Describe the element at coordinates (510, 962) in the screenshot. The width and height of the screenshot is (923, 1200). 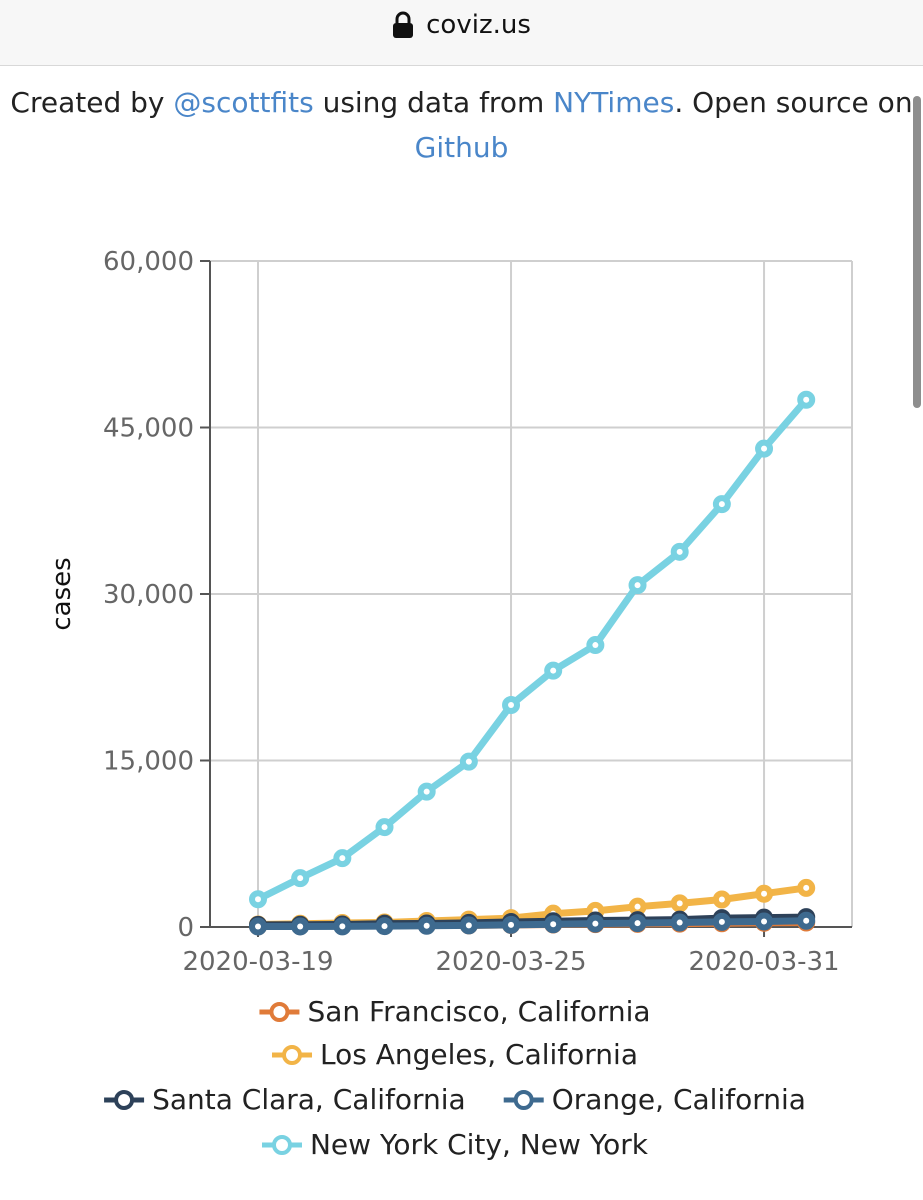
I see `x-tick-label: 2020-03-25` at that location.